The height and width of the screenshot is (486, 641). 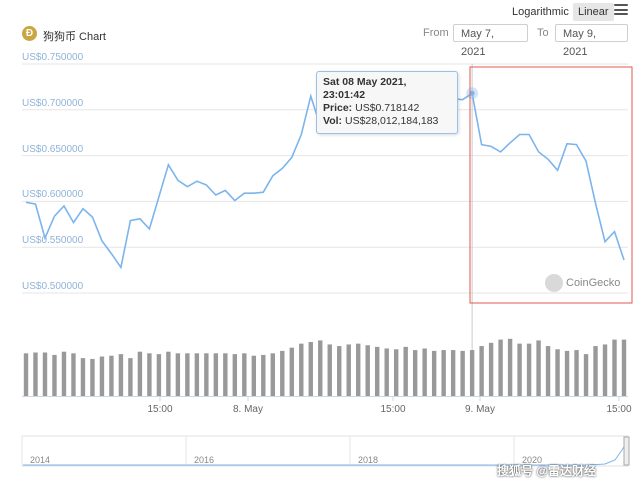 I want to click on linear-scale-button: Linear, so click(x=593, y=12).